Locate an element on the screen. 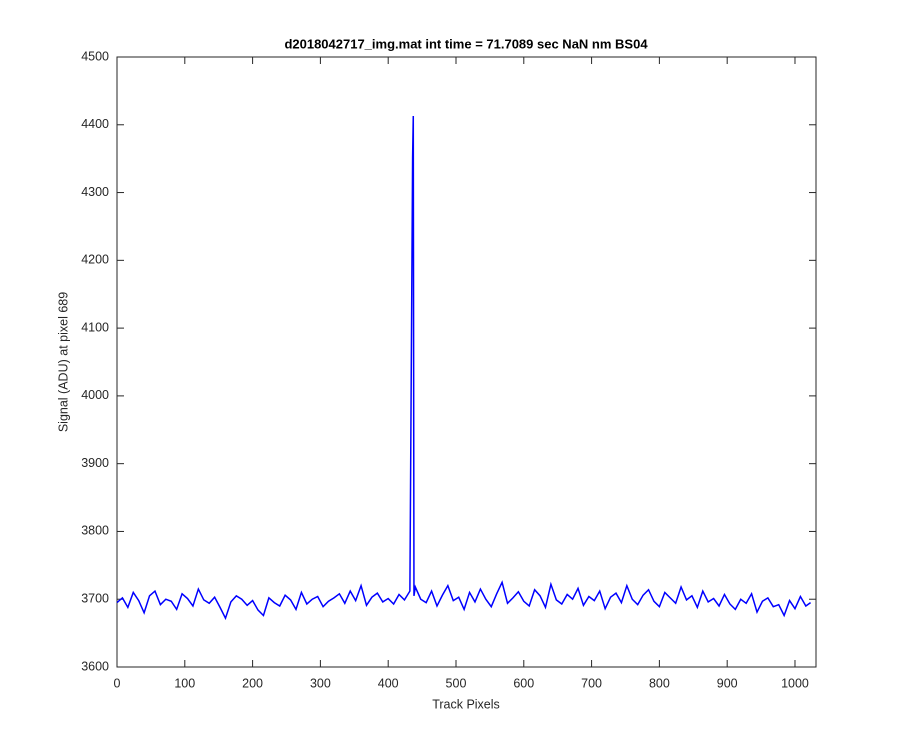 This screenshot has height=750, width=900. x-tick-label: 300 is located at coordinates (320, 683).